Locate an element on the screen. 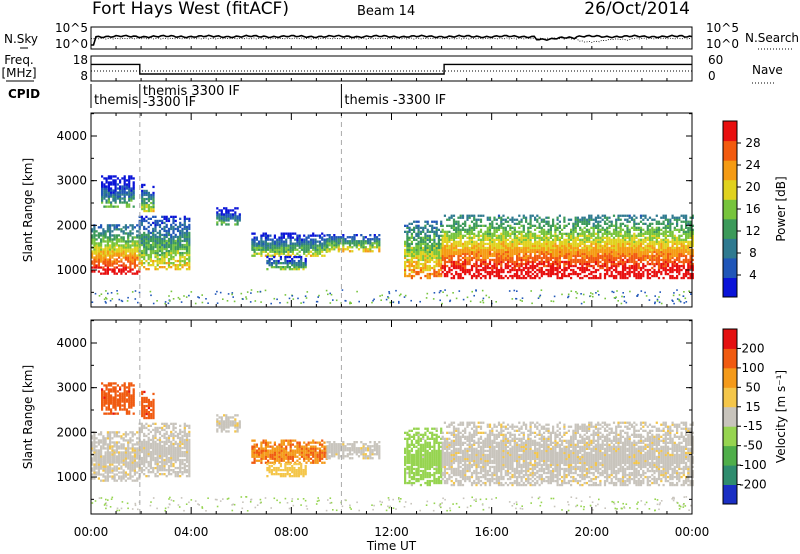  power-region is located at coordinates (228, 216).